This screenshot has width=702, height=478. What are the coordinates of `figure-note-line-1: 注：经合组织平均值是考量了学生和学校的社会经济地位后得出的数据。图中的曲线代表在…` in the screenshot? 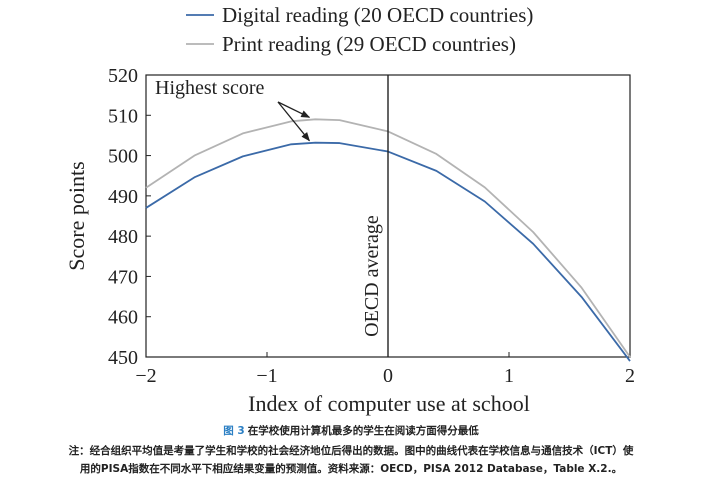 It's located at (351, 451).